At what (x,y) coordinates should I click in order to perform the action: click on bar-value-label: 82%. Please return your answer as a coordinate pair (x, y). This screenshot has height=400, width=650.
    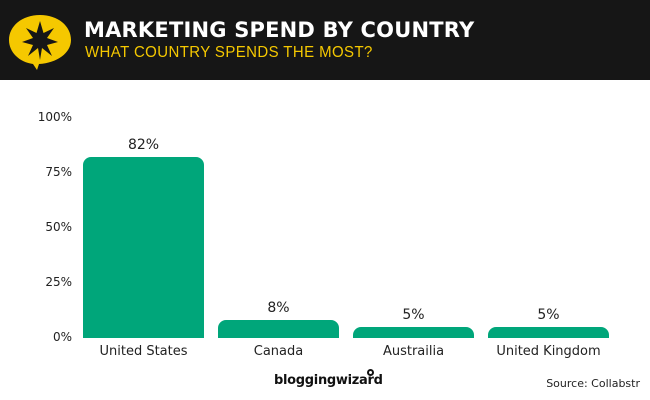
    Looking at the image, I should click on (143, 144).